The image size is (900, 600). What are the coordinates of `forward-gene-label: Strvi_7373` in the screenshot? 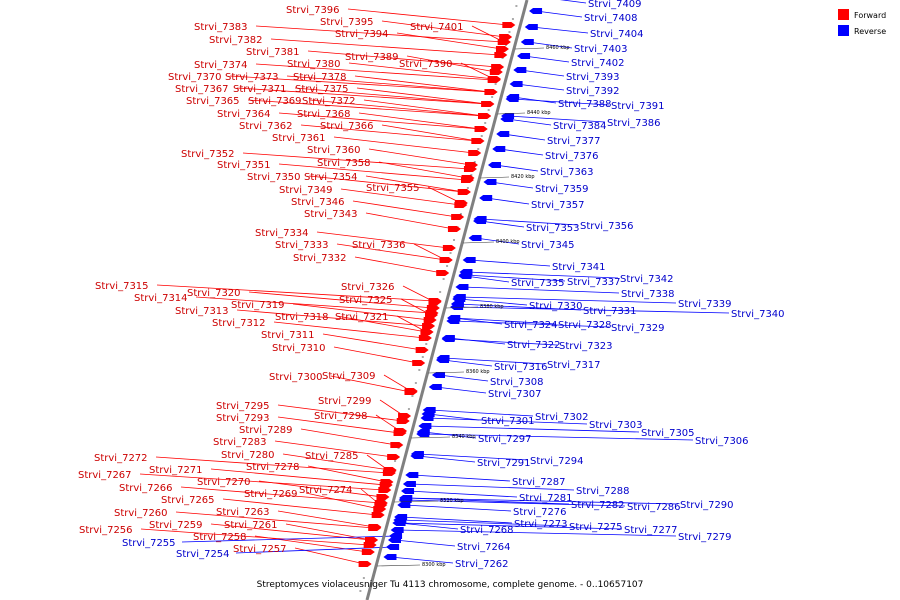 It's located at (252, 77).